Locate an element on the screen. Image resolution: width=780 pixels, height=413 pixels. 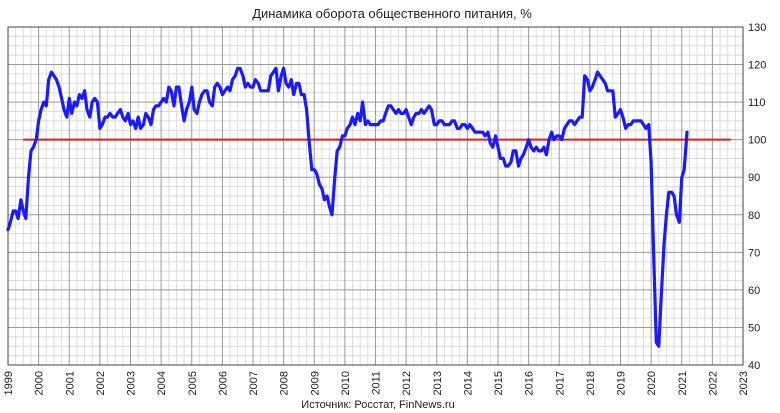
x-tick-label: 2005 is located at coordinates (193, 383).